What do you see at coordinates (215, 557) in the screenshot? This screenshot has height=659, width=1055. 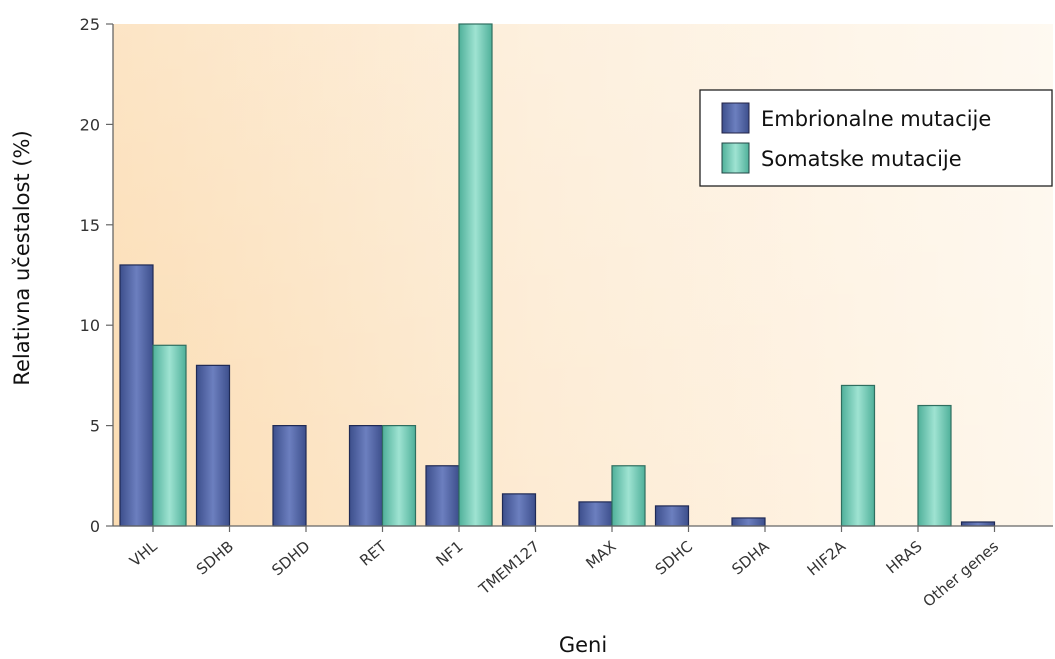 I see `x-tick-label: SDHB` at bounding box center [215, 557].